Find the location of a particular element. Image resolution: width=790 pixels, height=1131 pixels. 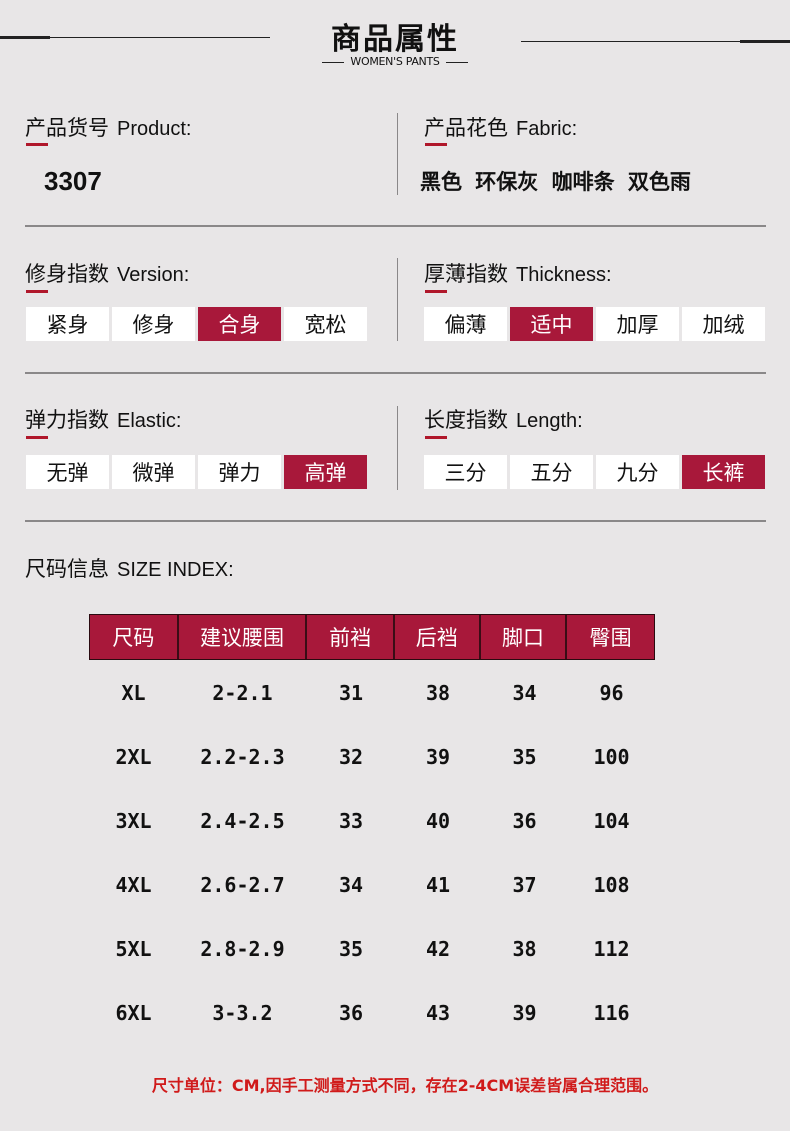

table-cell: 2.4-2.5 is located at coordinates (242, 821).